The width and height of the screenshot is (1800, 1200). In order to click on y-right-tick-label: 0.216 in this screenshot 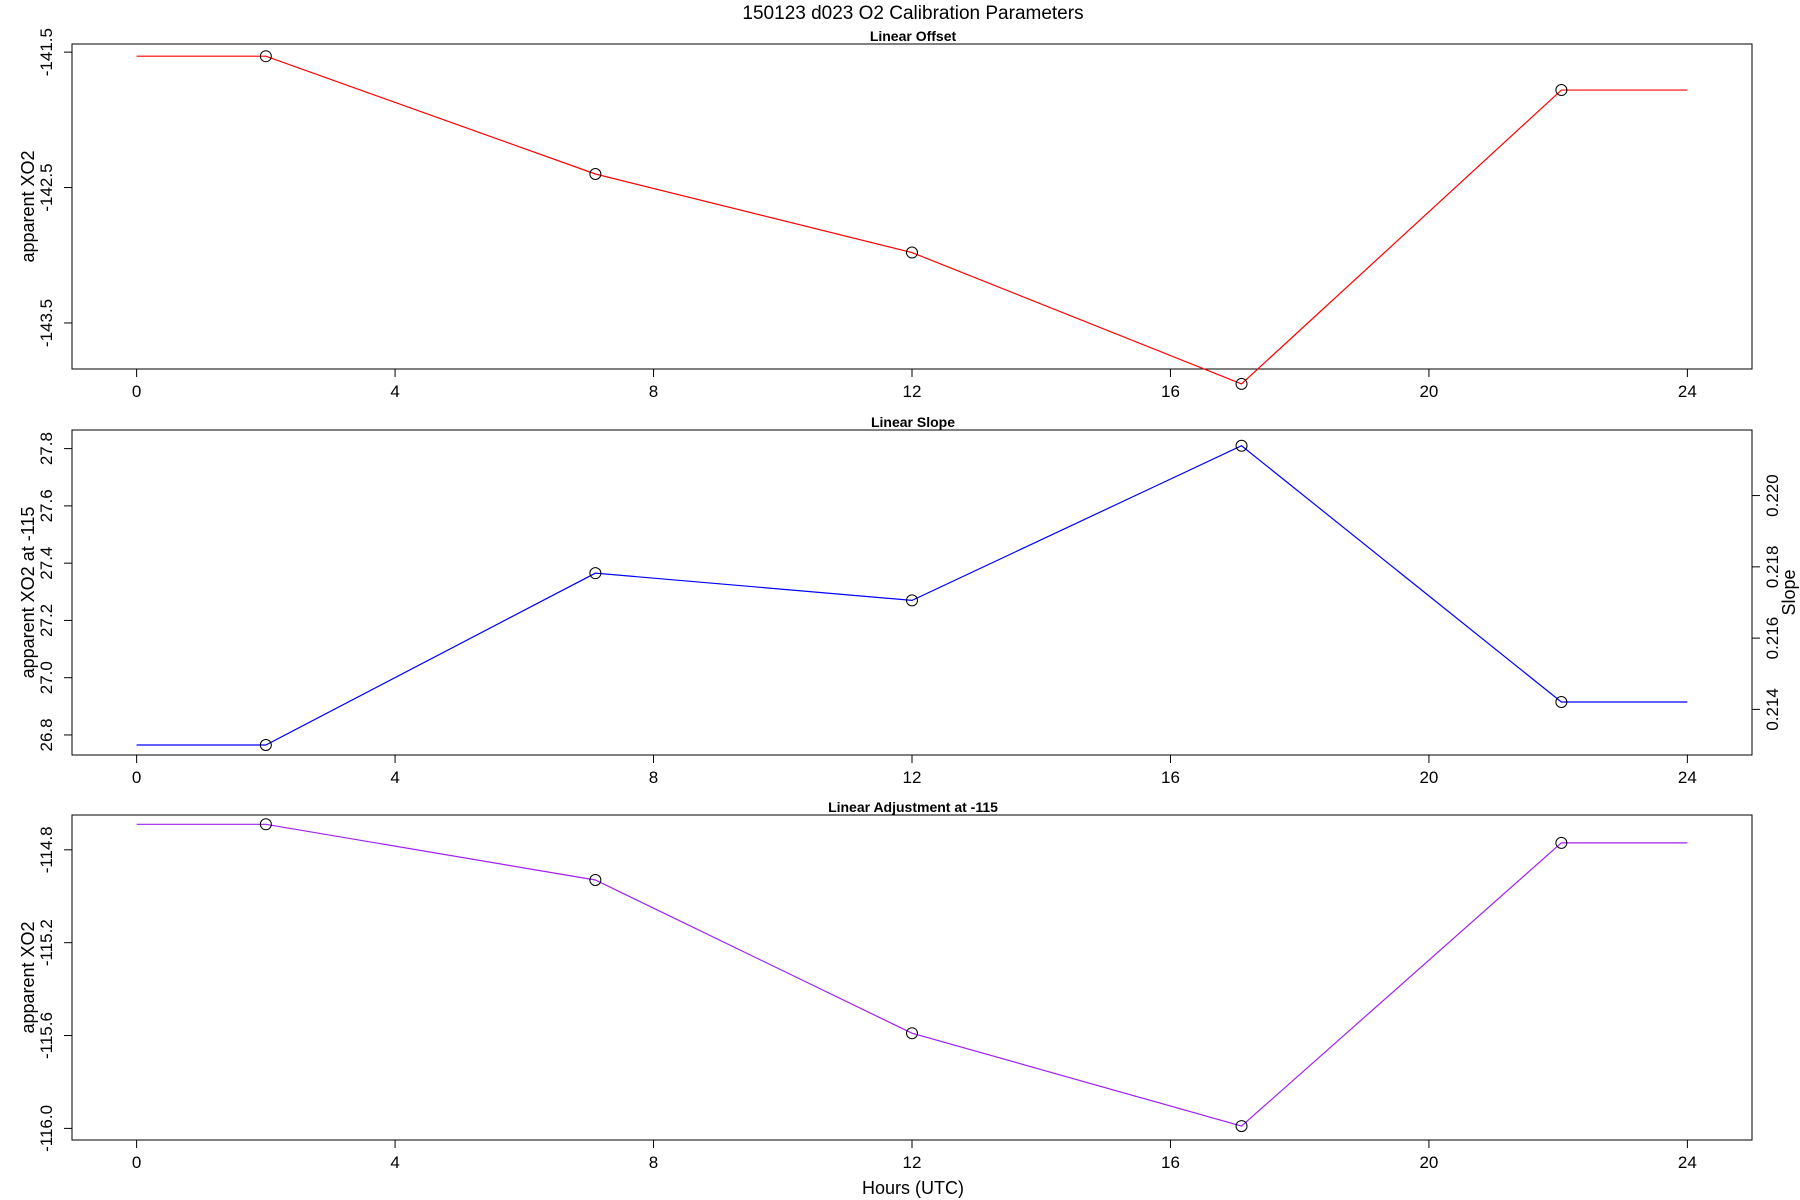, I will do `click(1772, 638)`.